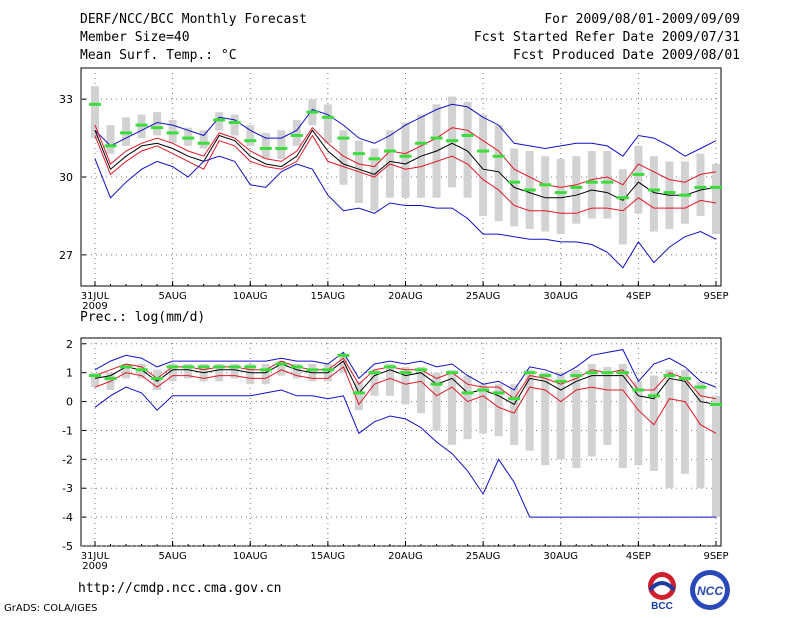 The image size is (800, 618). Describe the element at coordinates (135, 37) in the screenshot. I see `member-size-label: Member Size=40` at that location.